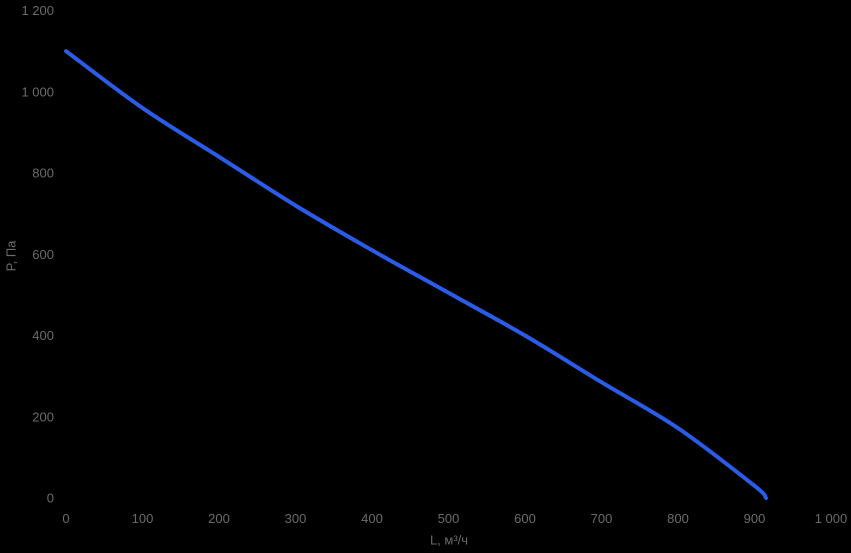 This screenshot has width=851, height=553. I want to click on x-tick-label: 200, so click(219, 518).